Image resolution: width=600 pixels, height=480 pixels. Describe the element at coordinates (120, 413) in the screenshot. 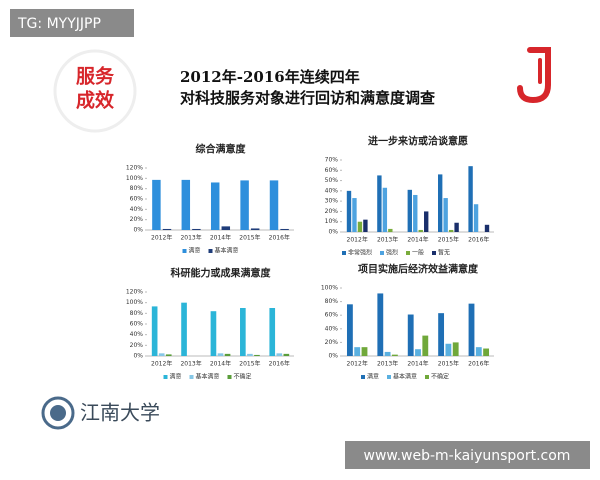

I see `university-name: 江南大学` at that location.